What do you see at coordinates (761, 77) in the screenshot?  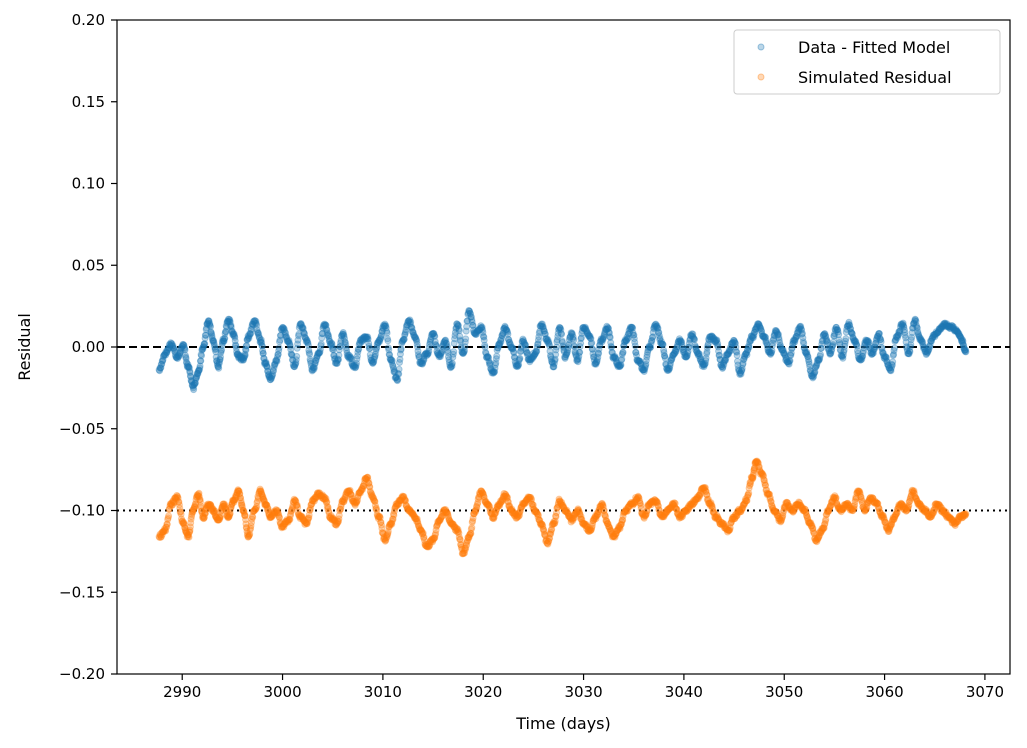 I see `legend-marker-simulated-residual` at bounding box center [761, 77].